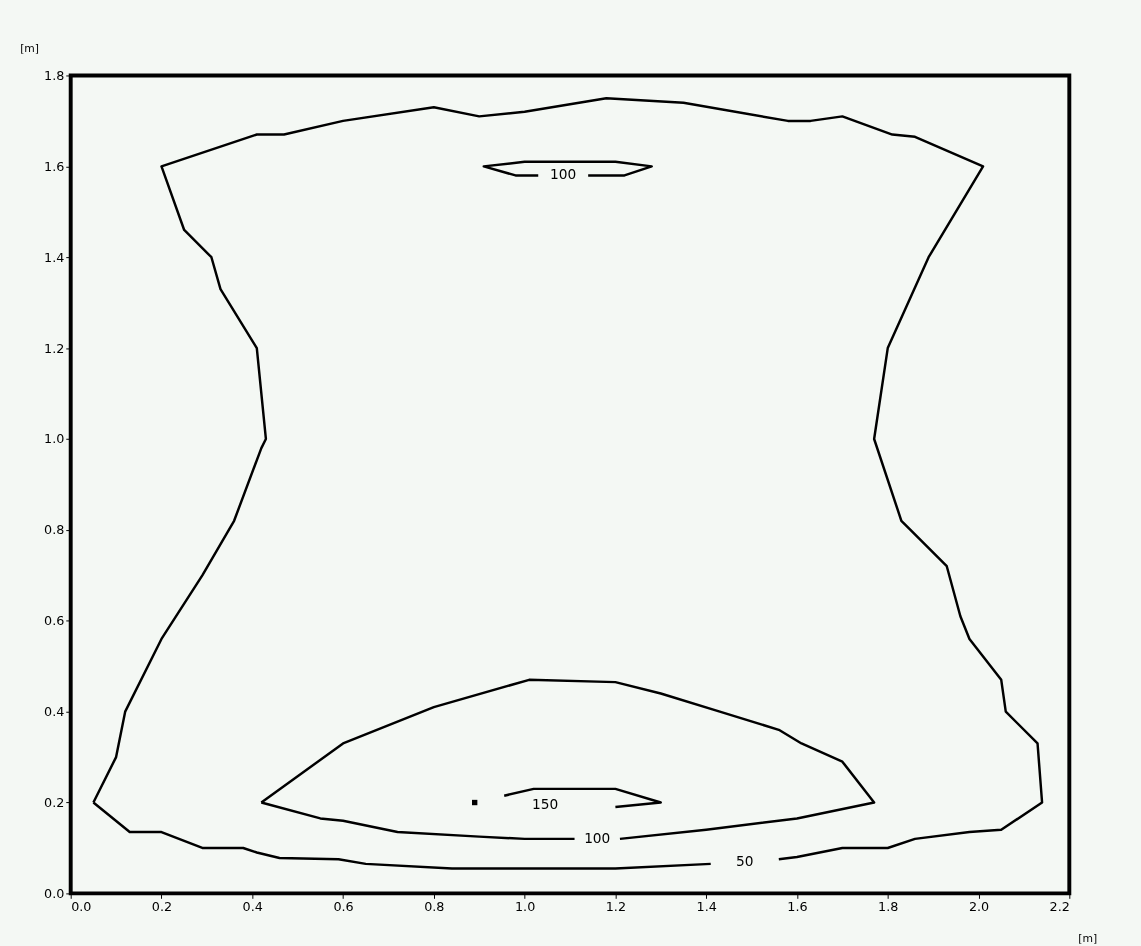 The height and width of the screenshot is (946, 1141). Describe the element at coordinates (54, 530) in the screenshot. I see `y-tick-label: 0.8` at that location.